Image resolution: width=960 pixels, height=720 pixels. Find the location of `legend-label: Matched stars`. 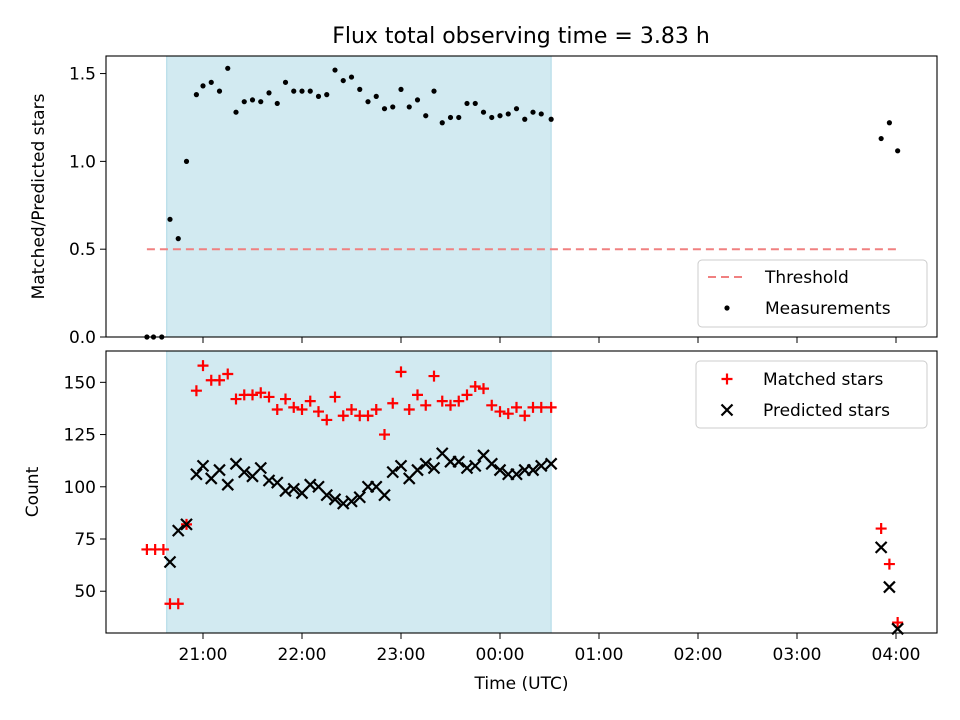

legend-label: Matched stars is located at coordinates (823, 380).